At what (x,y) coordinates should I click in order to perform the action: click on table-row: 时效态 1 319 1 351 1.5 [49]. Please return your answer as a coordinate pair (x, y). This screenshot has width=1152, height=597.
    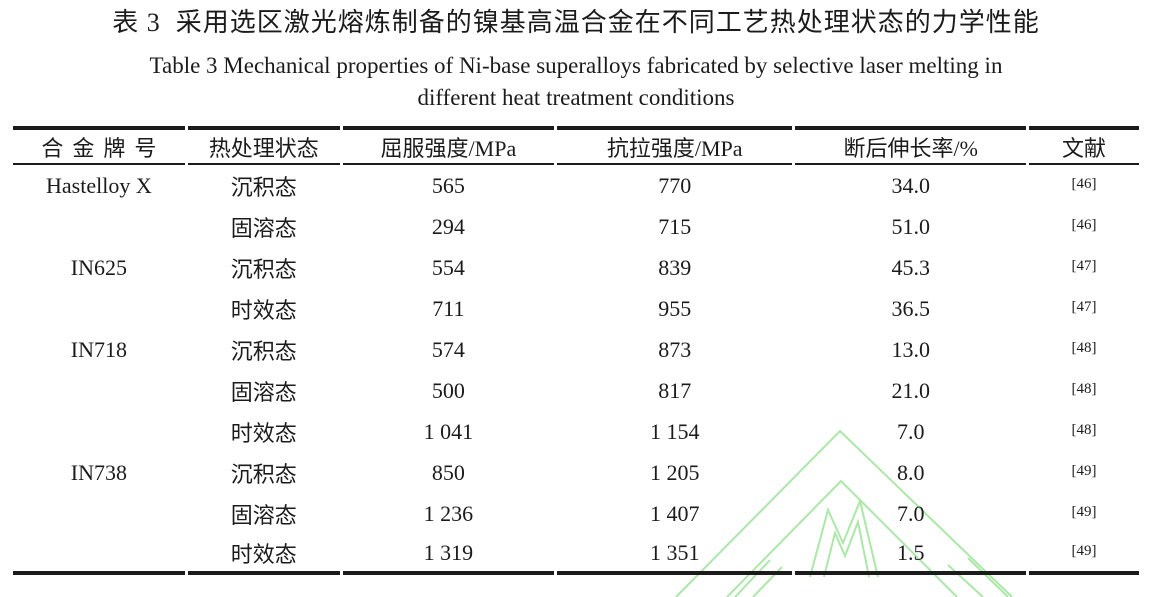
    Looking at the image, I should click on (576, 554).